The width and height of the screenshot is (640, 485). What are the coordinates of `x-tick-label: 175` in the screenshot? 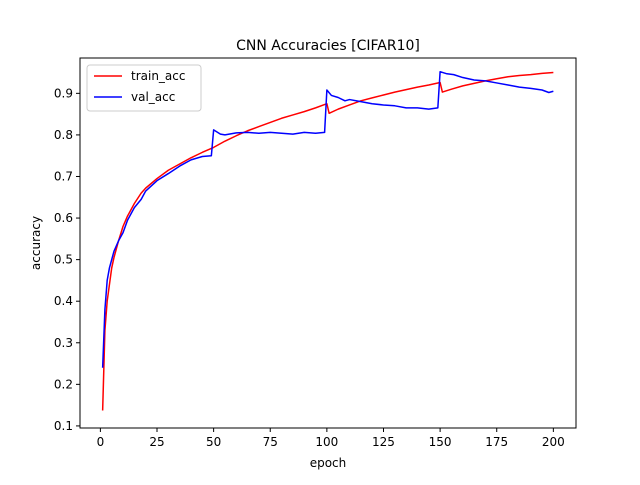 It's located at (496, 442).